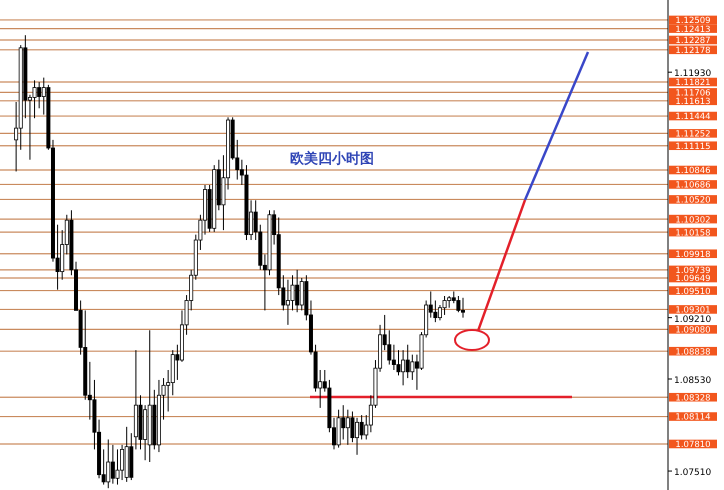 The image size is (724, 490). What do you see at coordinates (693, 352) in the screenshot?
I see `ref-line-label: 1.08838` at bounding box center [693, 352].